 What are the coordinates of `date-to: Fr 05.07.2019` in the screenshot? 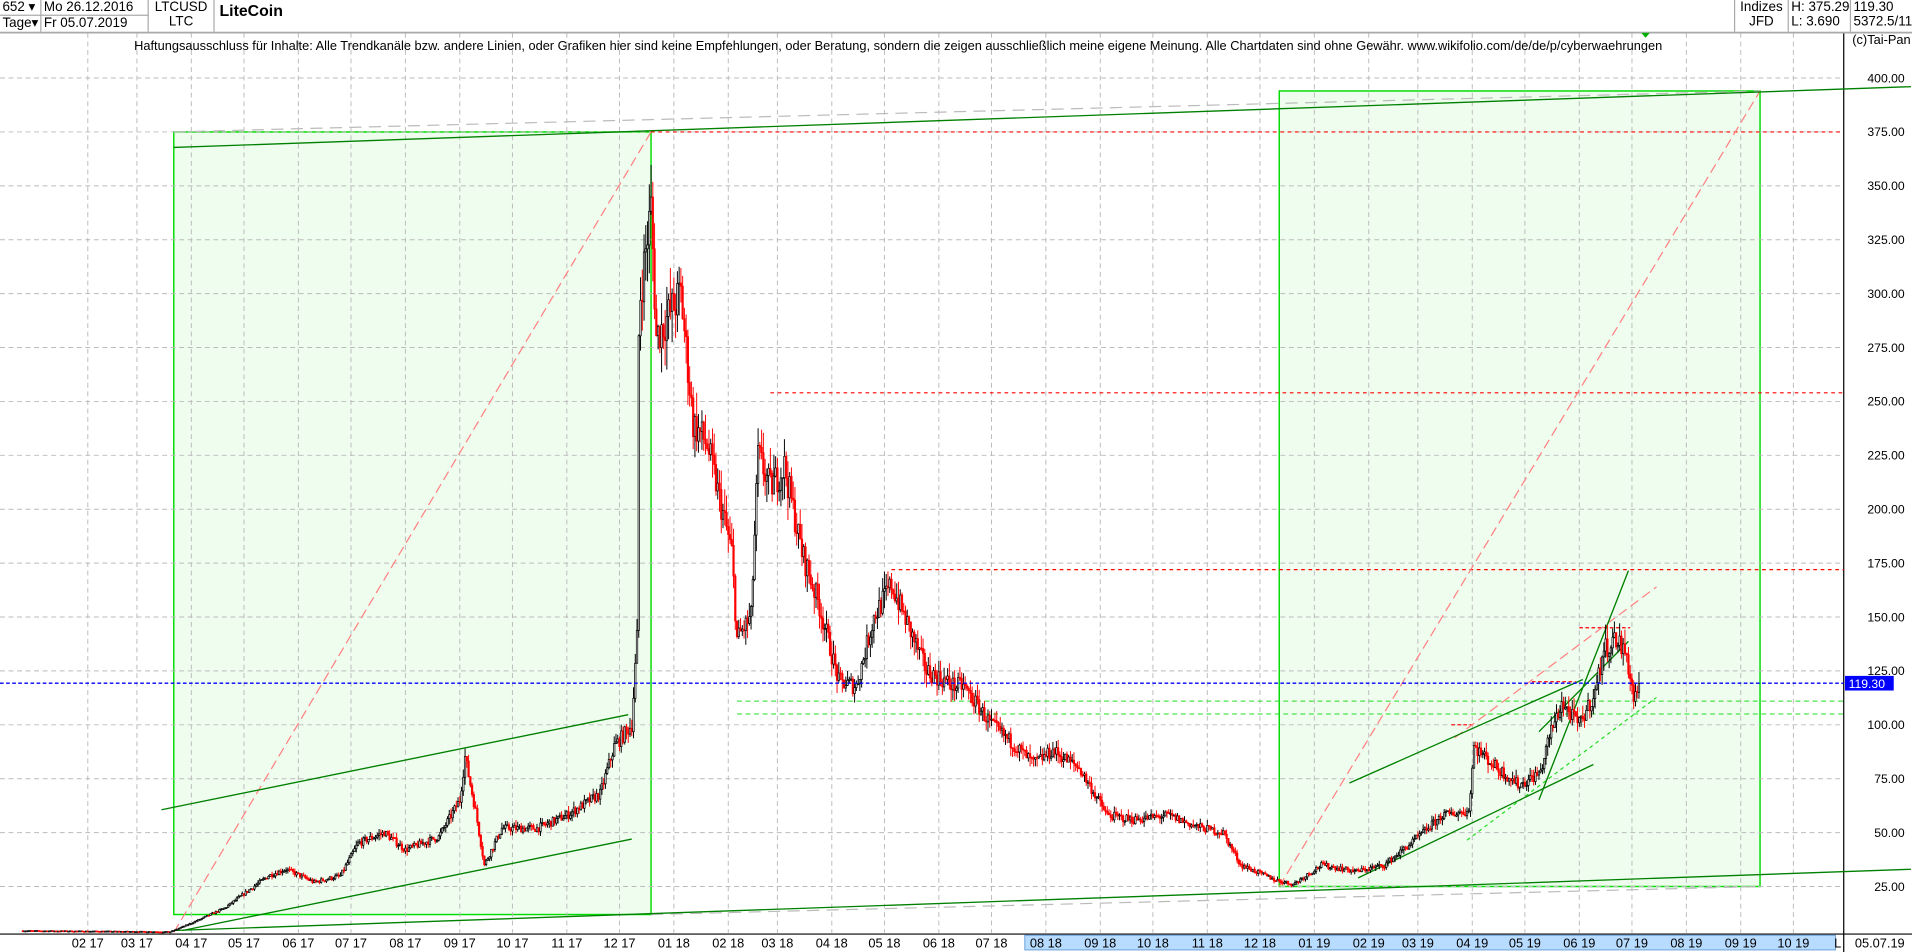 It's located at (95, 23).